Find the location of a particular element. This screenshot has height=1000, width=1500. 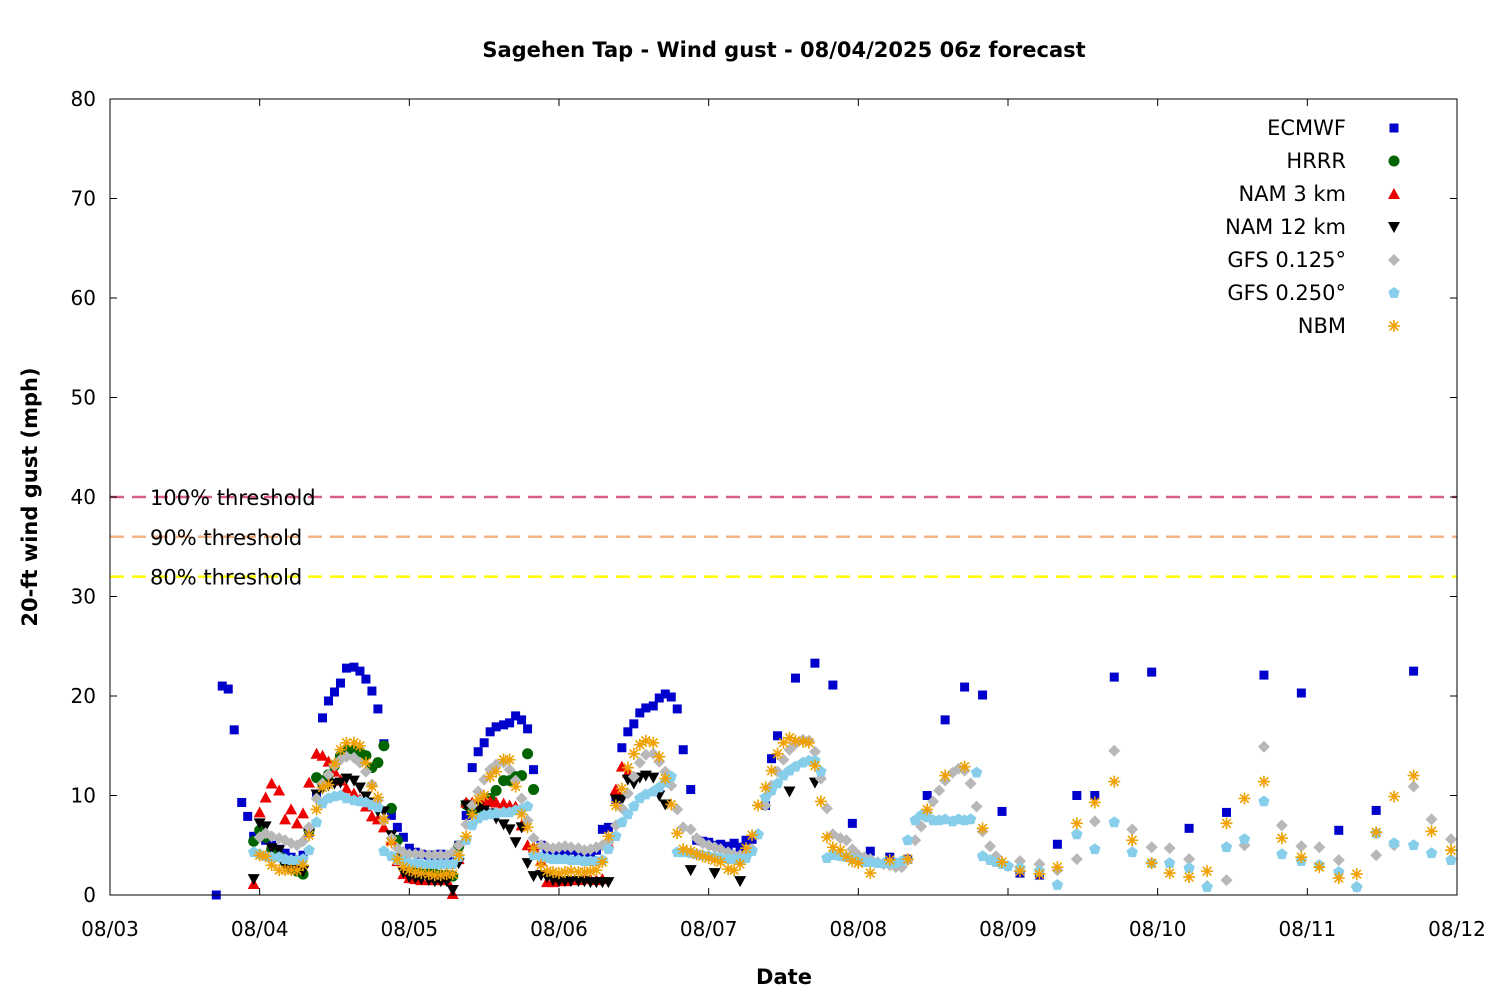

series-nbm is located at coordinates (855, 808).